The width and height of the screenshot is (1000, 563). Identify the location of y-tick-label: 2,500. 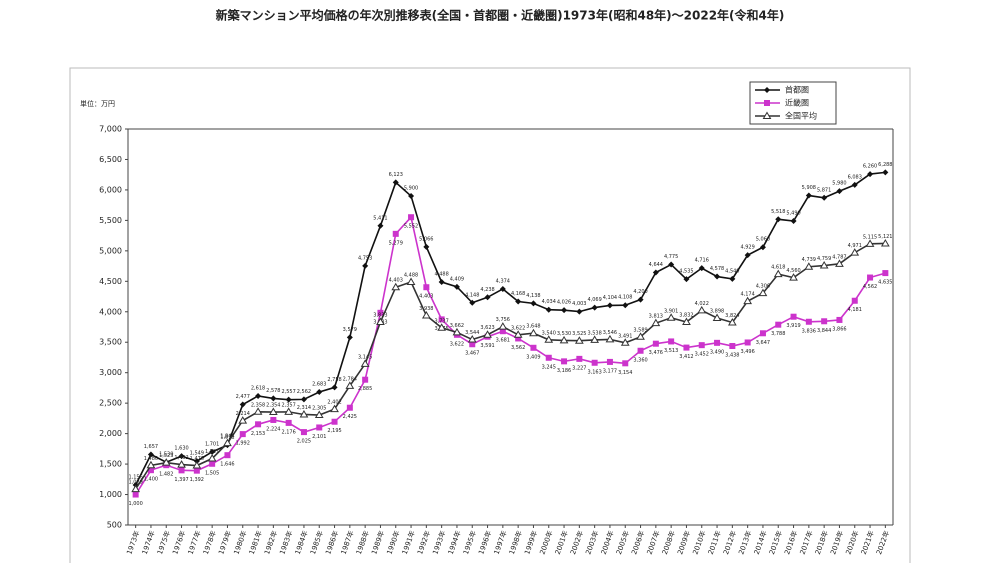
(110, 403).